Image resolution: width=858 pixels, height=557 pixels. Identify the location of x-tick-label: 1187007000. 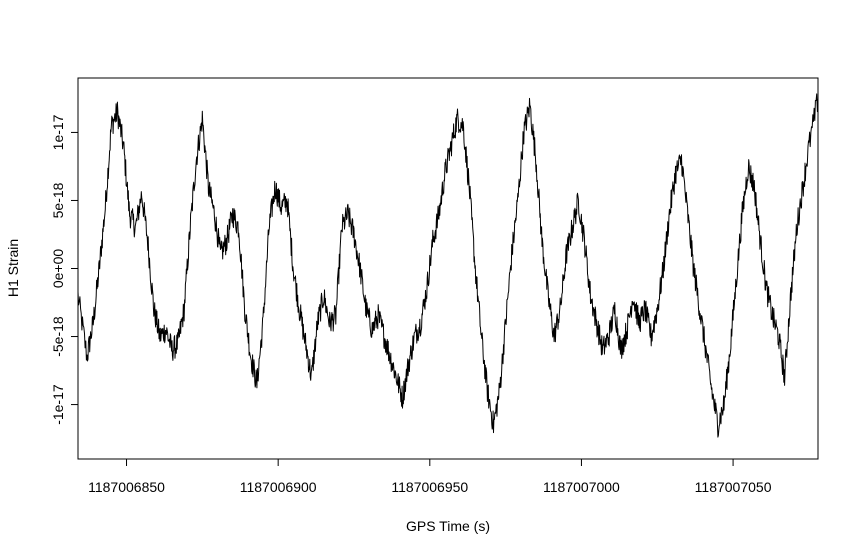
(581, 487).